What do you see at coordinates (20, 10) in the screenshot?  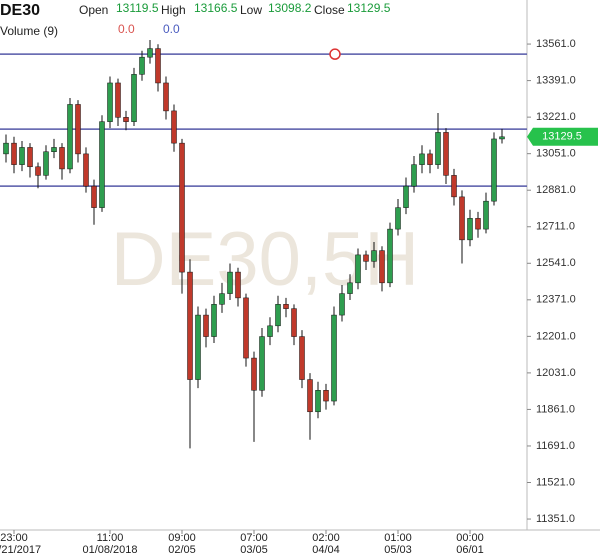 I see `chart-title: DE30` at bounding box center [20, 10].